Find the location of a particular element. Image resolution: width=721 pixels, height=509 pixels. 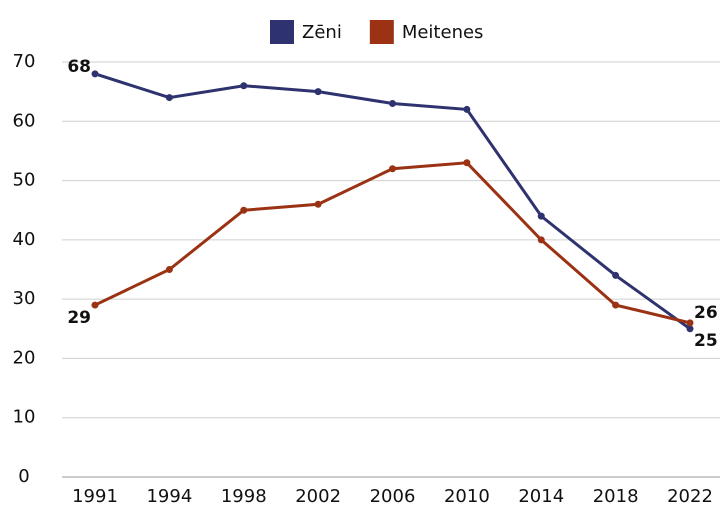

x-tick-label: 2010 is located at coordinates (467, 496).